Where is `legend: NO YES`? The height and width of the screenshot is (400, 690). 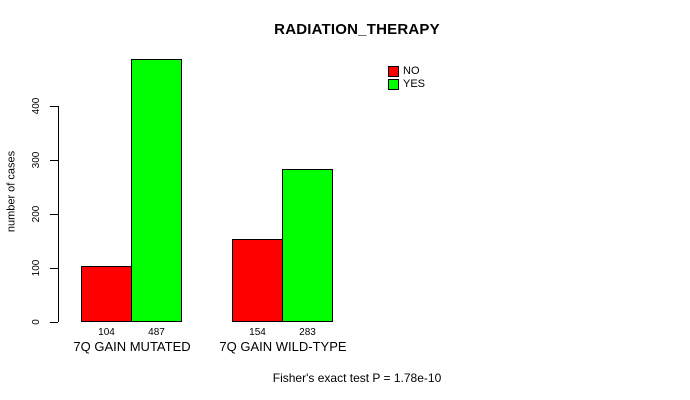 legend: NO YES is located at coordinates (406, 77).